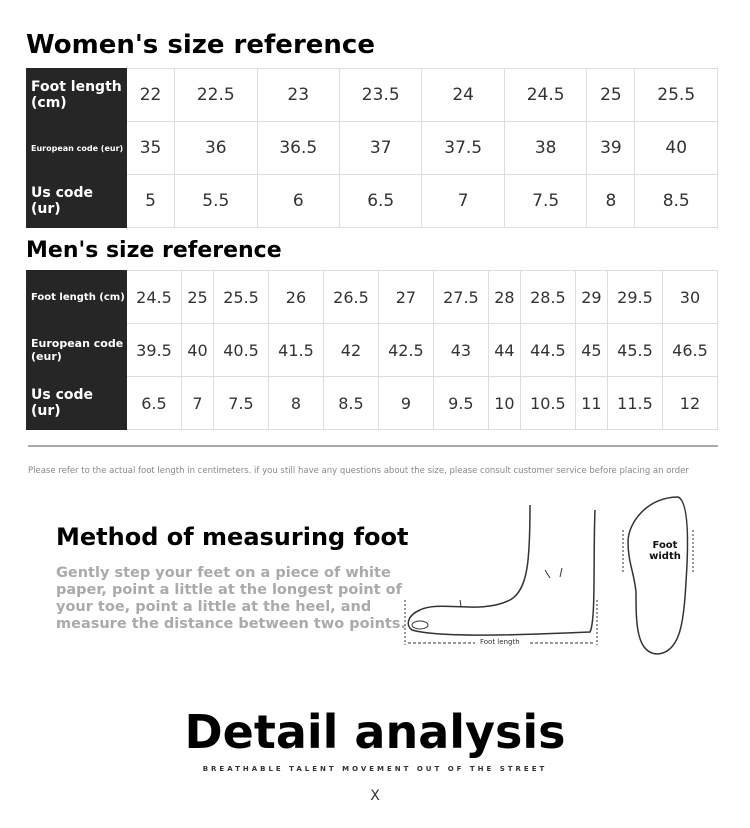 The height and width of the screenshot is (828, 750). I want to click on table-cell: 23.5, so click(380, 95).